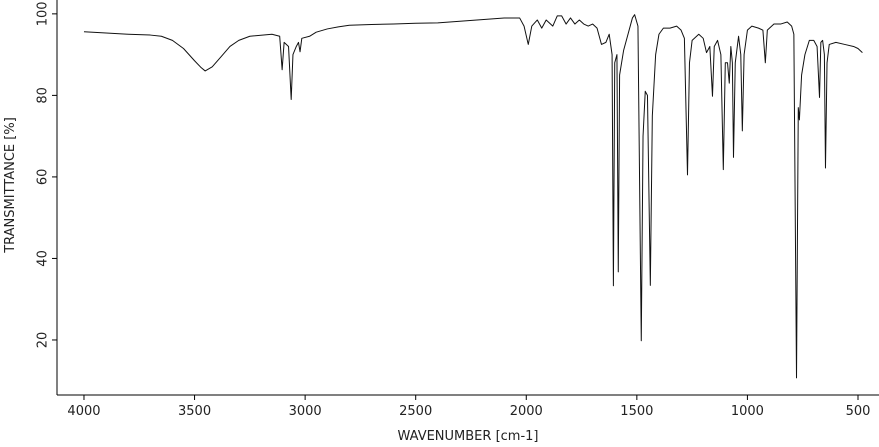 The image size is (879, 447). What do you see at coordinates (43, 95) in the screenshot?
I see `y-tick-label: 80` at bounding box center [43, 95].